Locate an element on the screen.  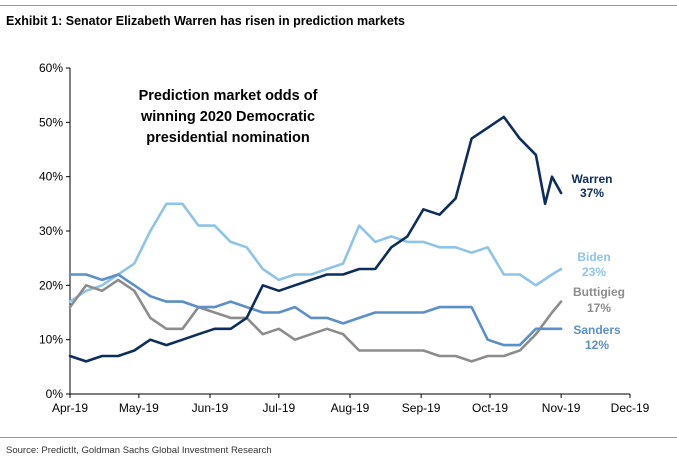
x-tick-label: Nov-19 is located at coordinates (561, 408).